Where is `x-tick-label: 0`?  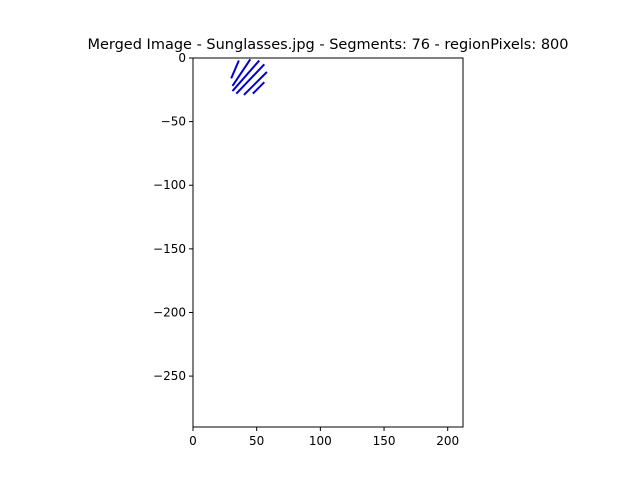 x-tick-label: 0 is located at coordinates (193, 441).